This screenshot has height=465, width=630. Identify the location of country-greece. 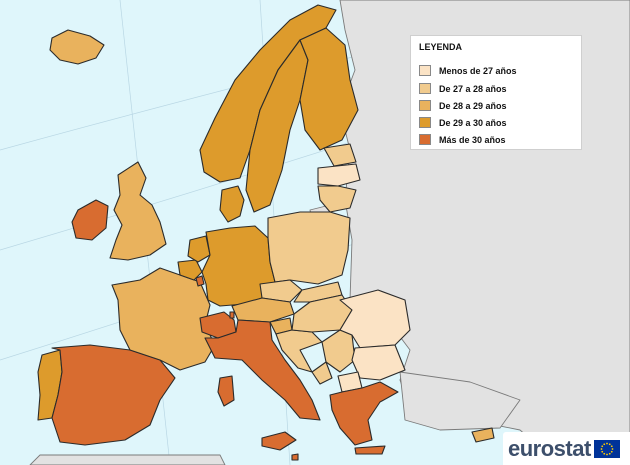
(364, 413).